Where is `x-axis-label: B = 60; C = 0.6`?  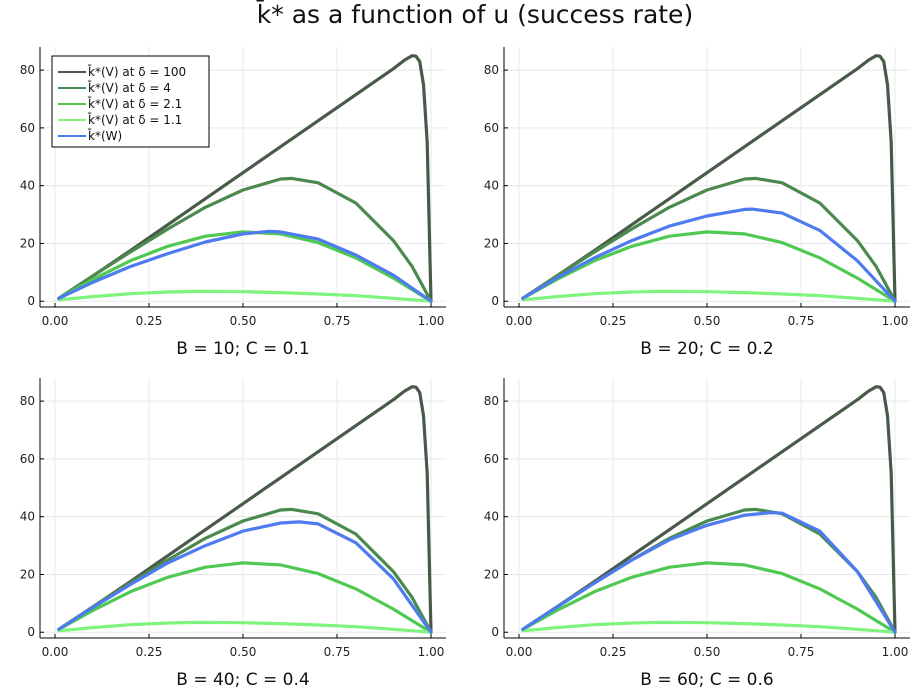 x-axis-label: B = 60; C = 0.6 is located at coordinates (706, 680).